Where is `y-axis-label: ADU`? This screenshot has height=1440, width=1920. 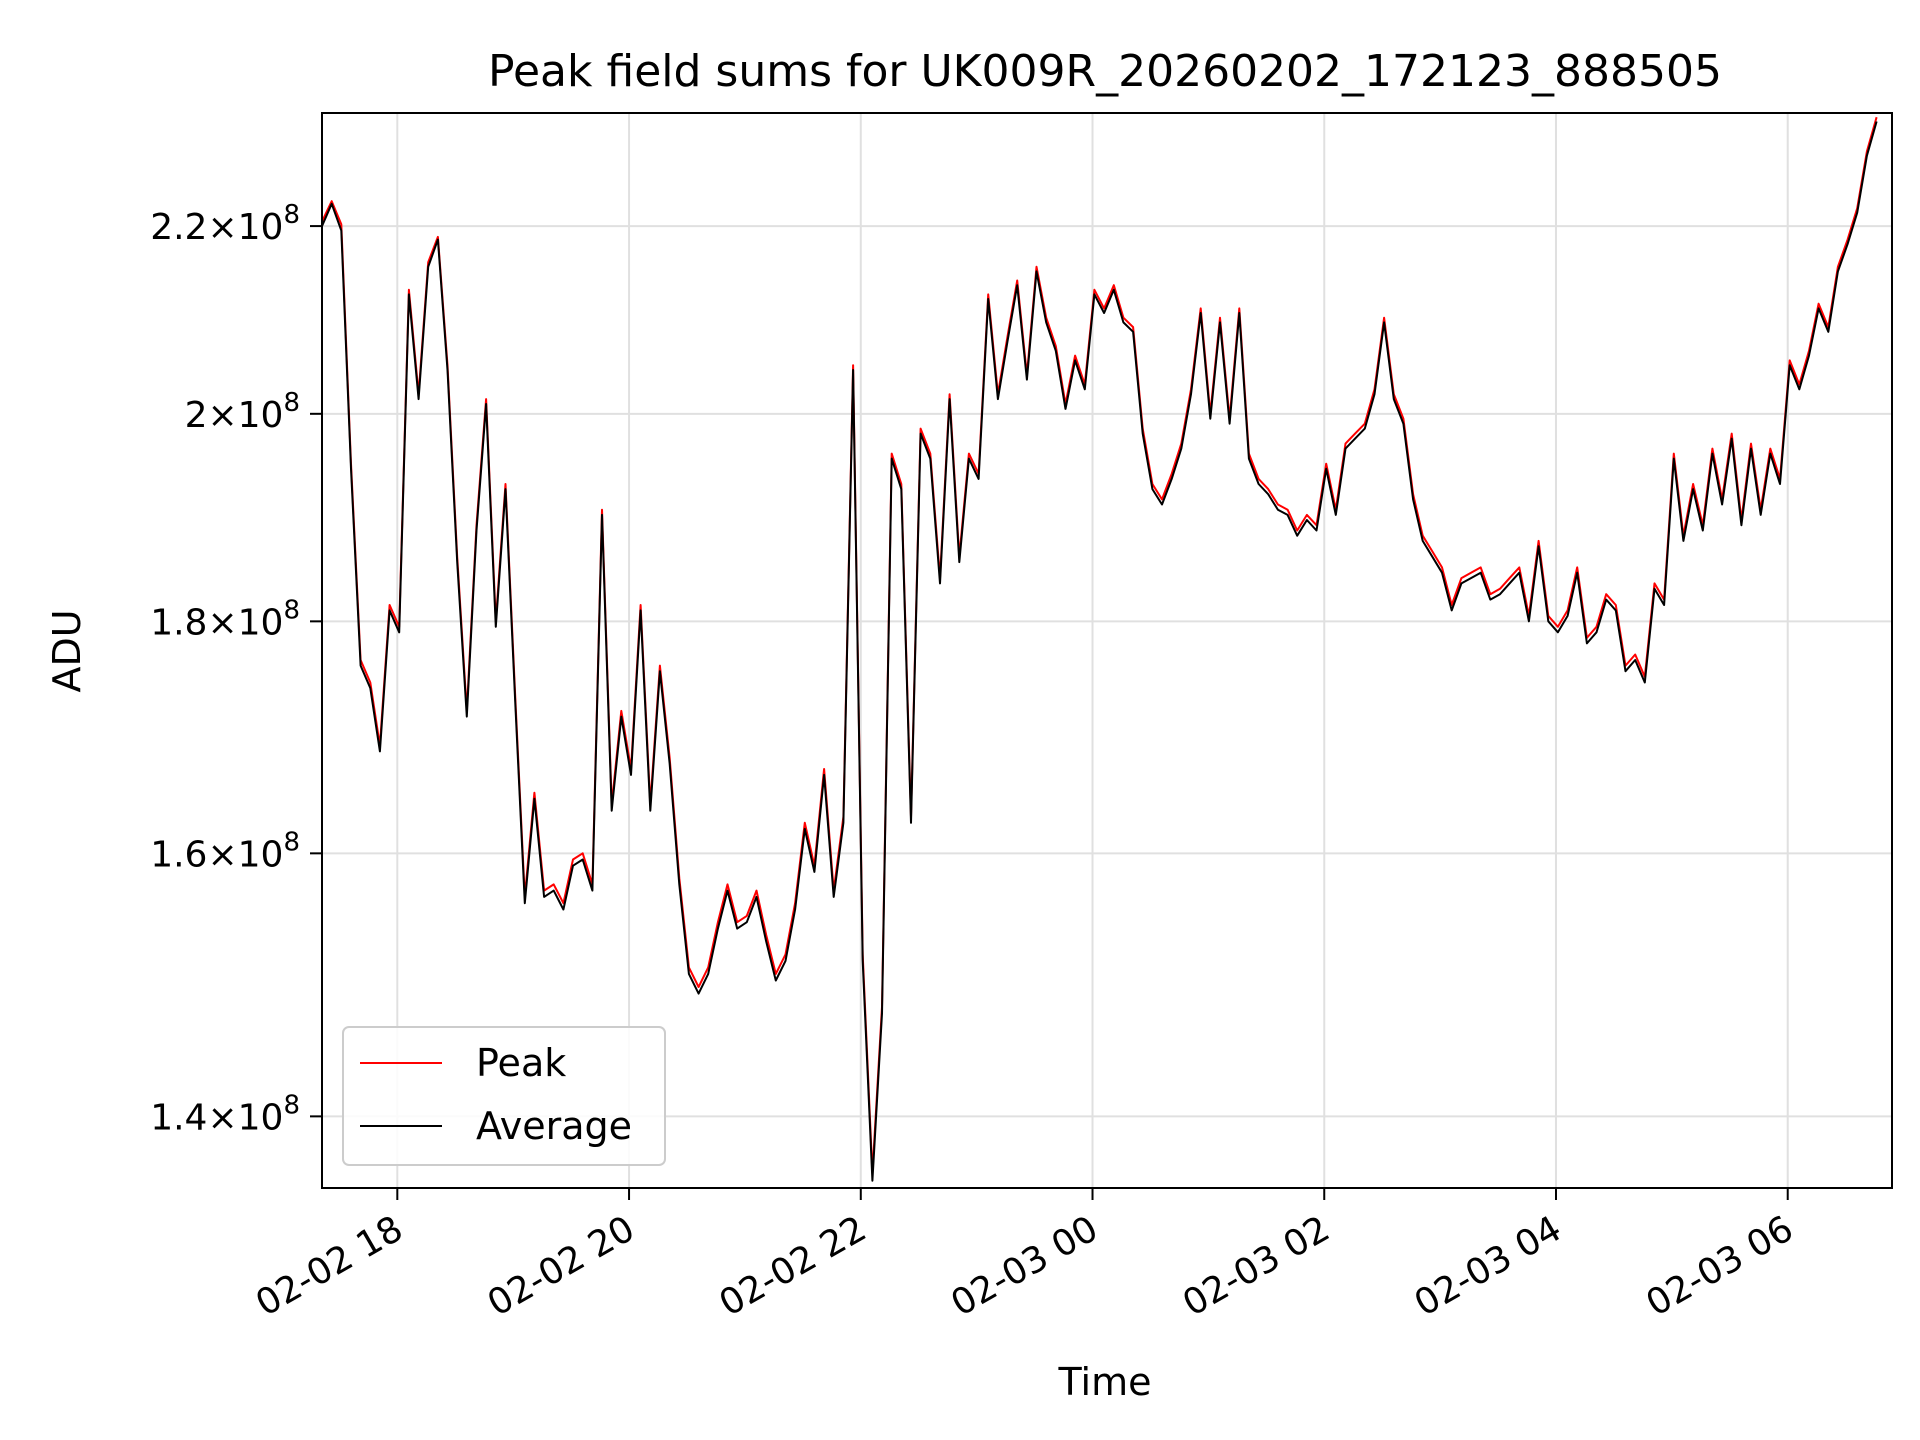 y-axis-label: ADU is located at coordinates (67, 650).